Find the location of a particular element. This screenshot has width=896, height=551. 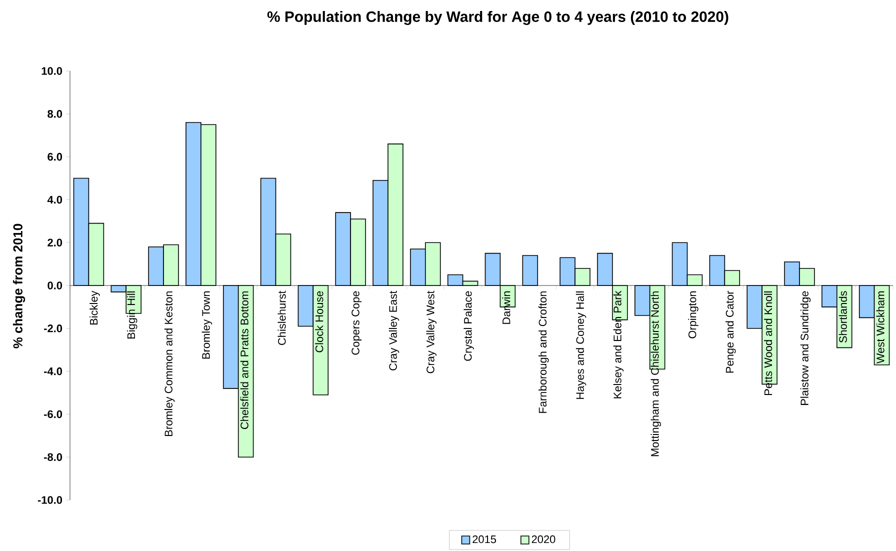

y-tick-label: -2.0 is located at coordinates (53, 328).